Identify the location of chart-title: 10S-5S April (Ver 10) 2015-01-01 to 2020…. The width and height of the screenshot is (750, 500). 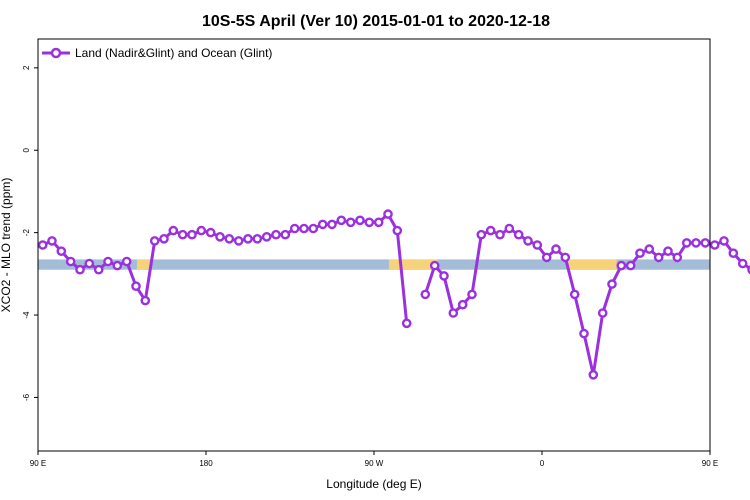
(376, 21).